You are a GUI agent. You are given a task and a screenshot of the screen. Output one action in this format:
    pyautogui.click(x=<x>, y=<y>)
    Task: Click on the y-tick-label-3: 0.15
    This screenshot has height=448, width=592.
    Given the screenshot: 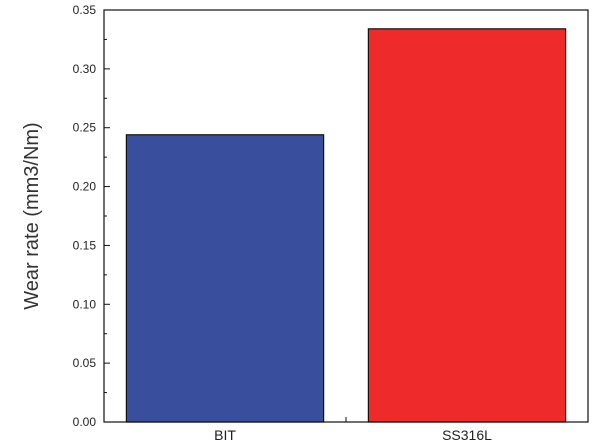 What is the action you would take?
    pyautogui.click(x=85, y=245)
    